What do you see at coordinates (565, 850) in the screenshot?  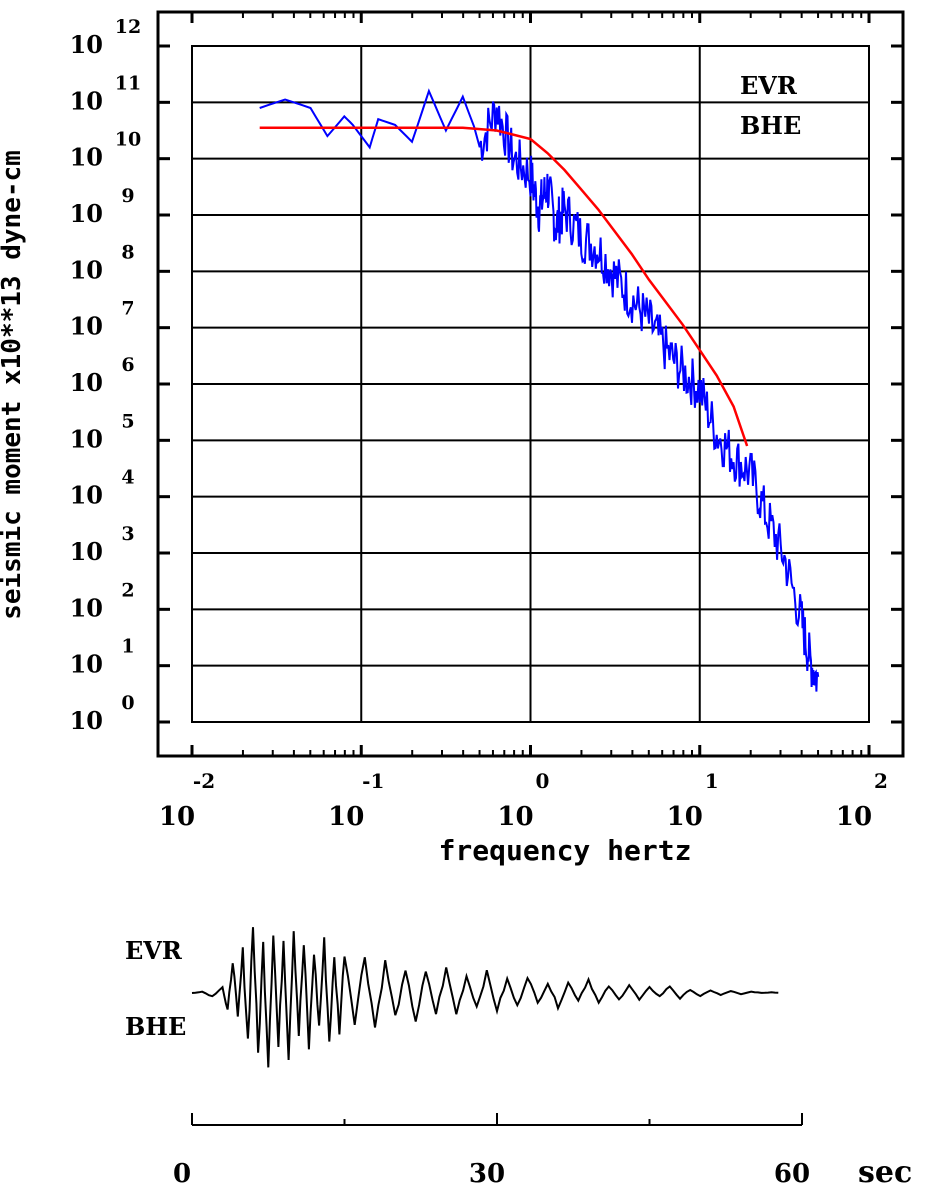 I see `x-axis-label: frequency hertz` at bounding box center [565, 850].